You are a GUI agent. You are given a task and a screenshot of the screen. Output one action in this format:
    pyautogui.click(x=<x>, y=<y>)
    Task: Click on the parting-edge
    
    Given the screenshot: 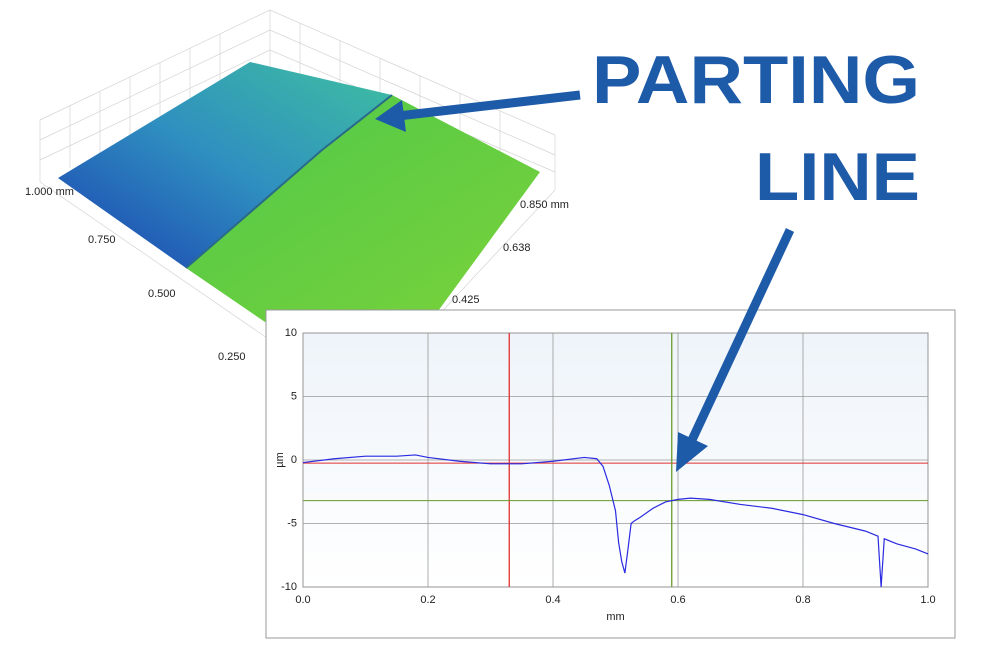 What is the action you would take?
    pyautogui.click(x=289, y=181)
    